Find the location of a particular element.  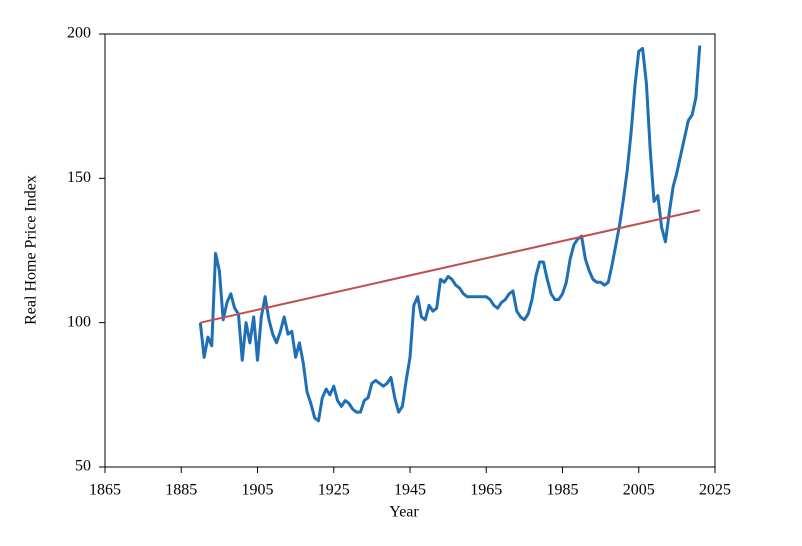

x-axis-label: Year is located at coordinates (404, 512).